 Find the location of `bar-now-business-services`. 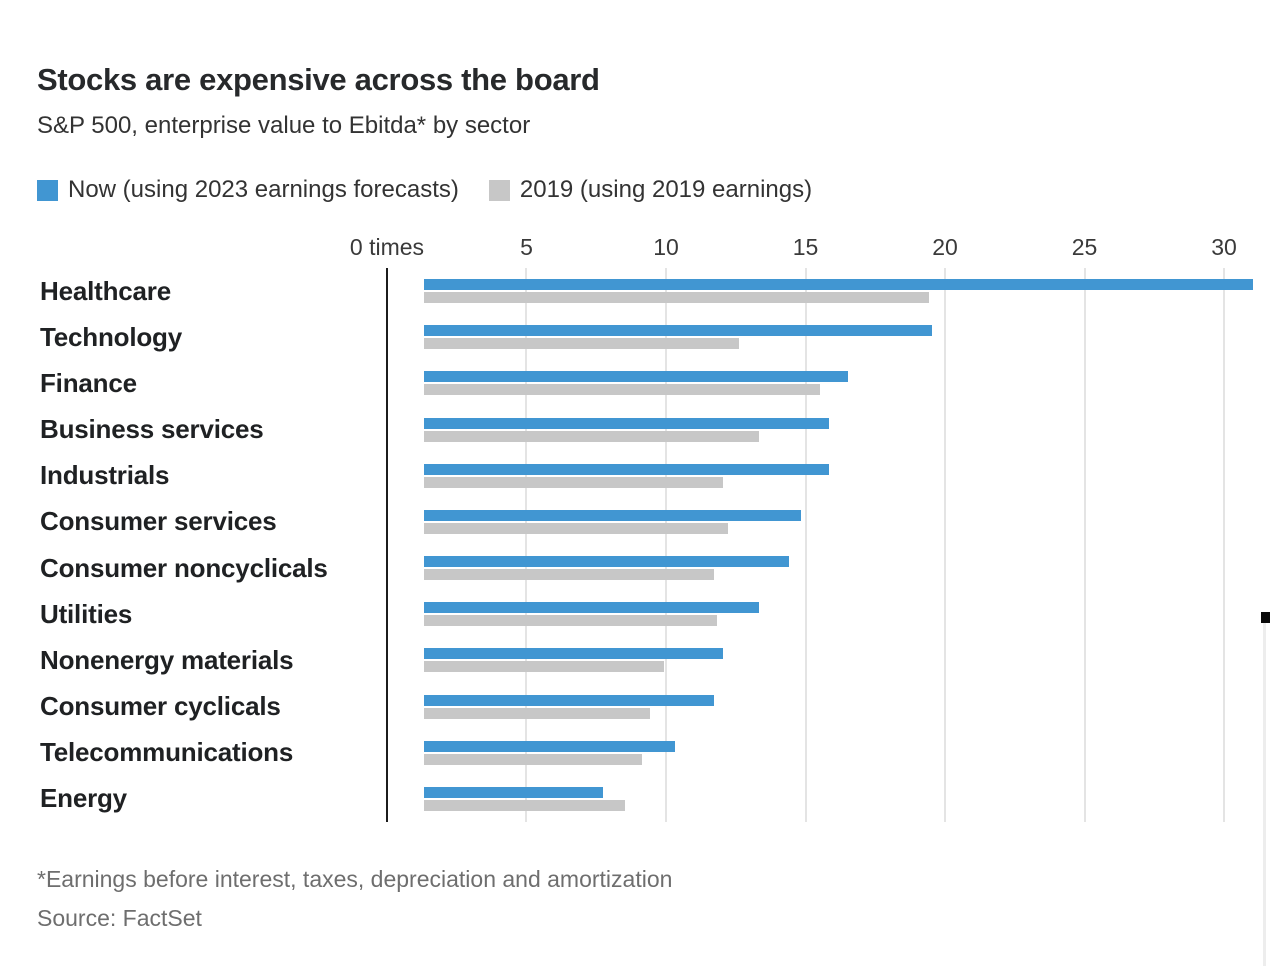

bar-now-business-services is located at coordinates (626, 423).